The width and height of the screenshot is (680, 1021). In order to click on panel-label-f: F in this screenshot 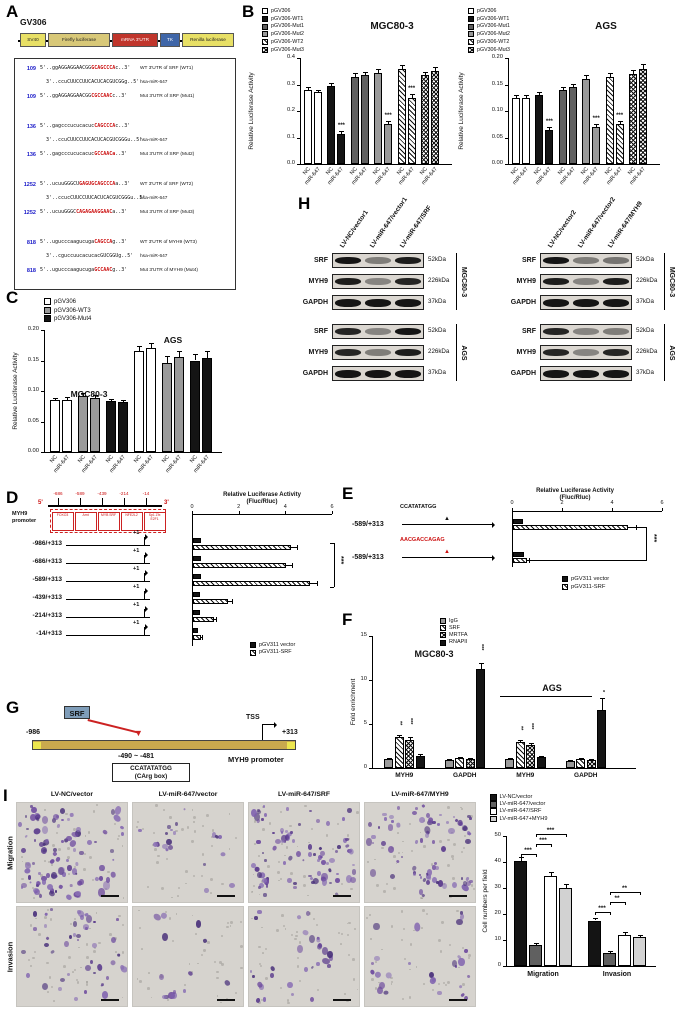, I will do `click(347, 619)`.